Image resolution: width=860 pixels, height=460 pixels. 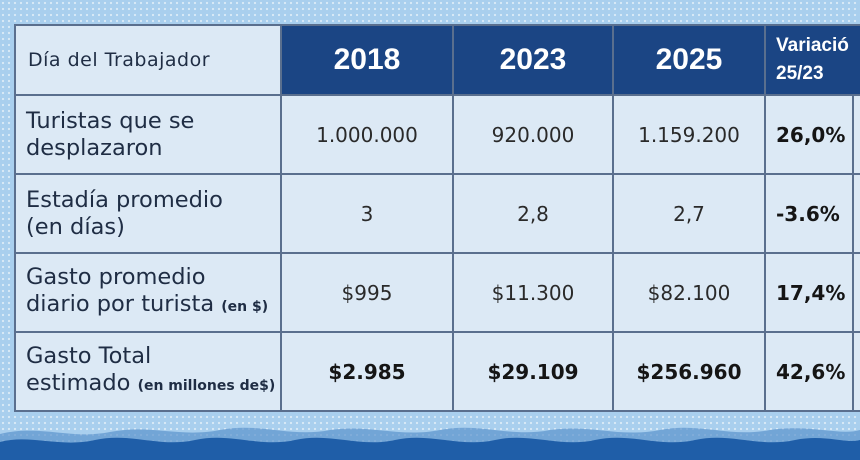 I want to click on cell-value: 2,7, so click(x=689, y=213).